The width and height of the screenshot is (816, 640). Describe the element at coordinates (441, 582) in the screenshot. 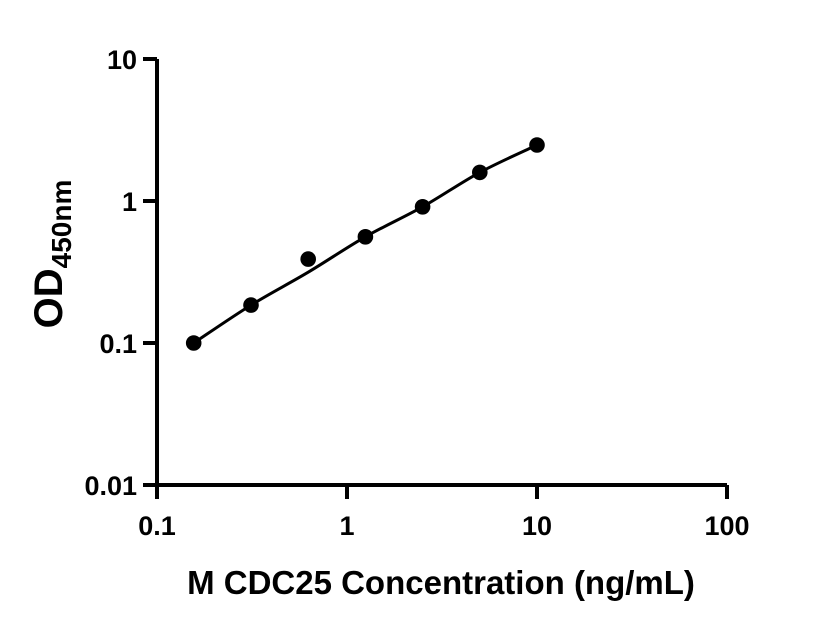

I see `x-axis-title: M CDC25 Concentration (ng/mL)` at that location.